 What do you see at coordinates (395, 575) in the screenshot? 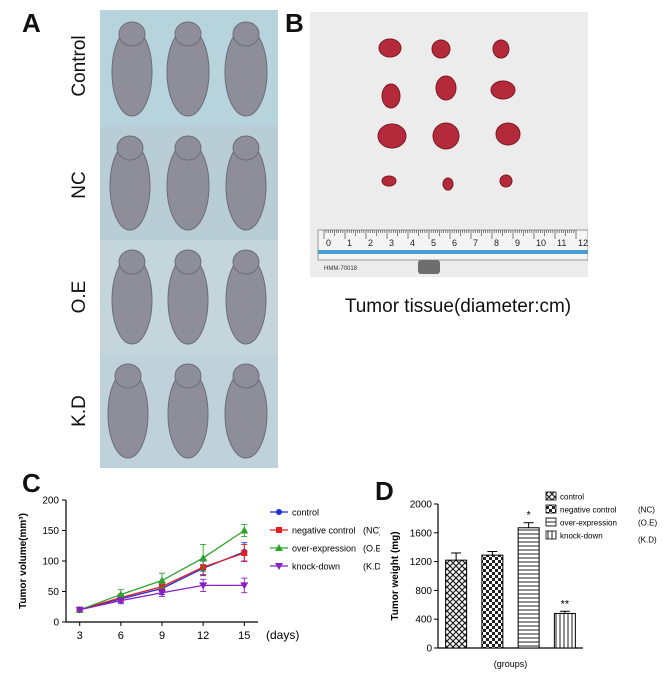
I see `y-axis-label: Tumor weight (mg)` at bounding box center [395, 575].